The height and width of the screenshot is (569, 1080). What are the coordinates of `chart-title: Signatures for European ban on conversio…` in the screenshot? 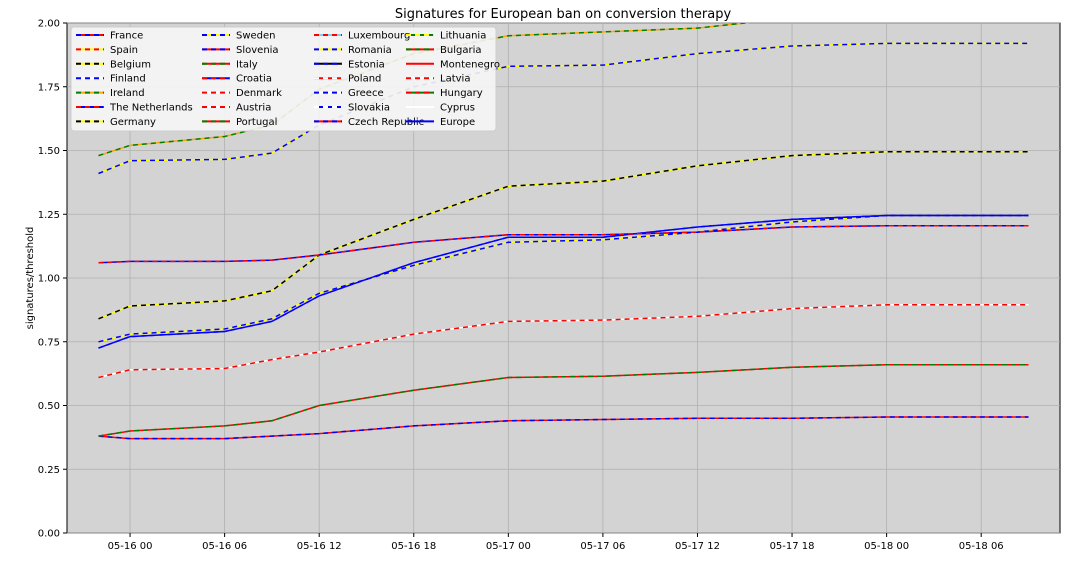 It's located at (563, 14).